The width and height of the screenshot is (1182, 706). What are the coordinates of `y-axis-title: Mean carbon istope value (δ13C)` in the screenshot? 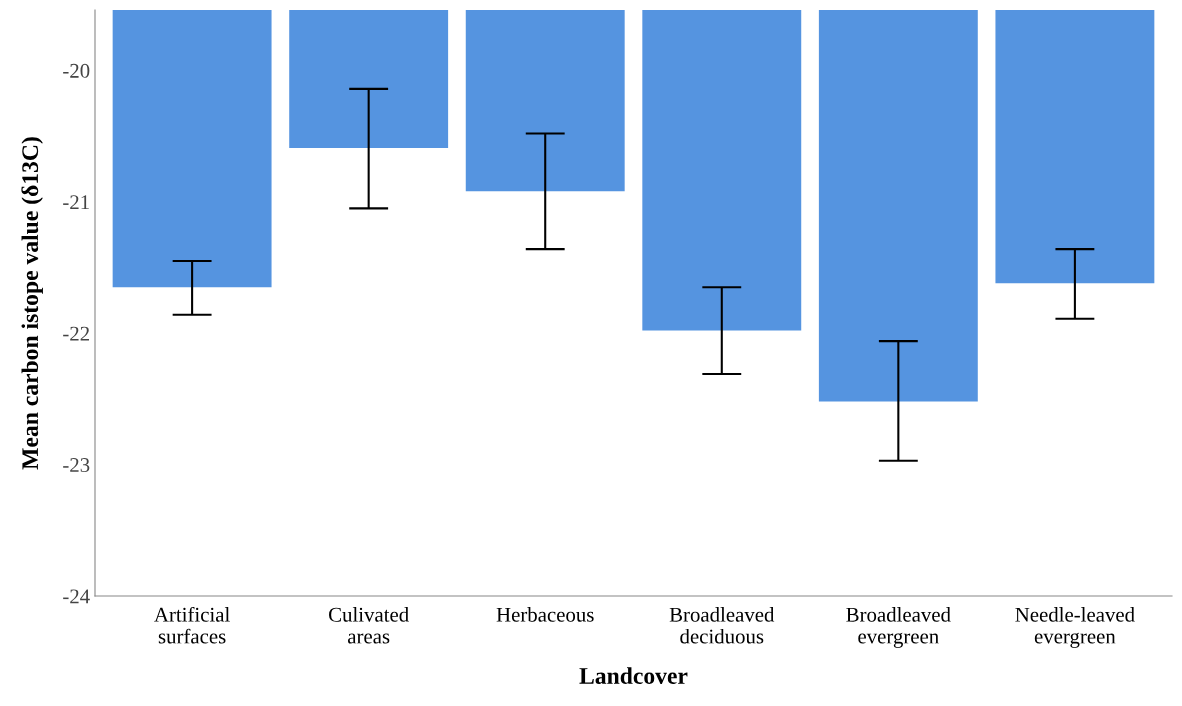 It's located at (32, 303).